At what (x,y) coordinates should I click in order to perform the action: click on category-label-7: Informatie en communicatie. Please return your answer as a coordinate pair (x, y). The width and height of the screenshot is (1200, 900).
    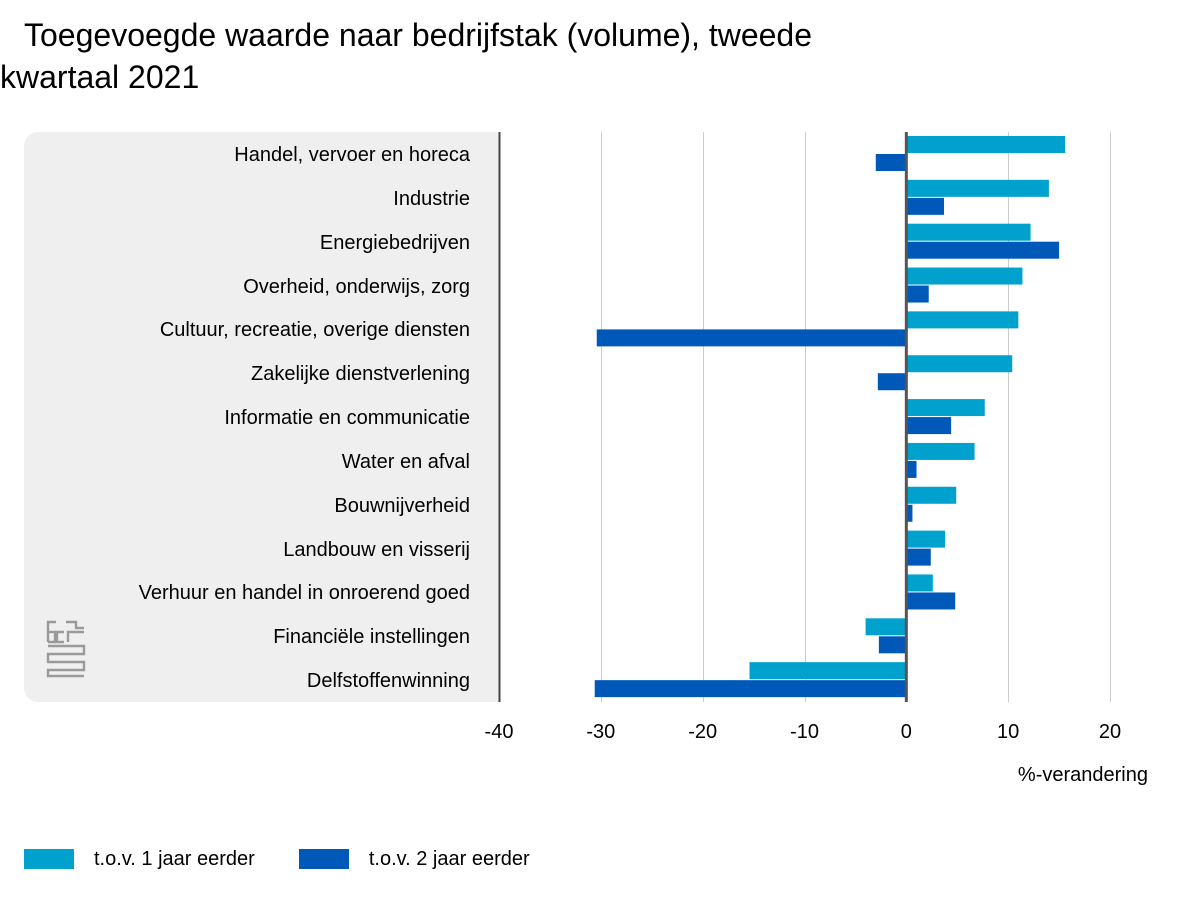
    Looking at the image, I should click on (347, 418).